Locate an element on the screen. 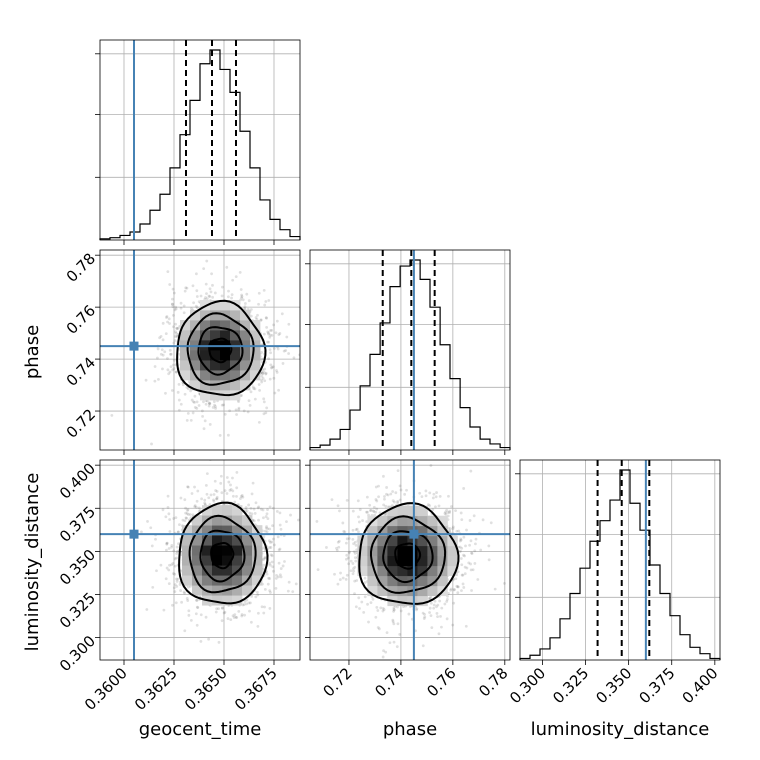  x-tick-label: 0.375 is located at coordinates (656, 685).